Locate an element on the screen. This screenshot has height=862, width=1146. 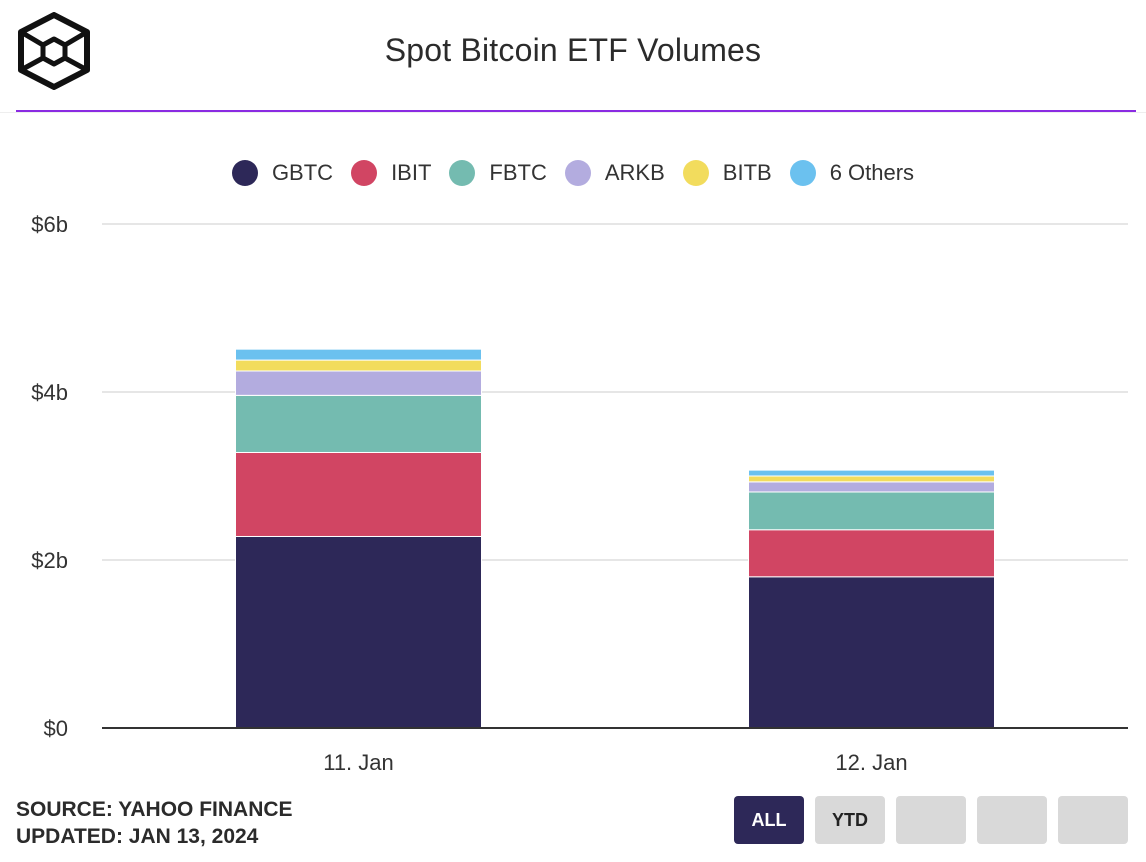
x-tick-label: 12. Jan is located at coordinates (871, 762).